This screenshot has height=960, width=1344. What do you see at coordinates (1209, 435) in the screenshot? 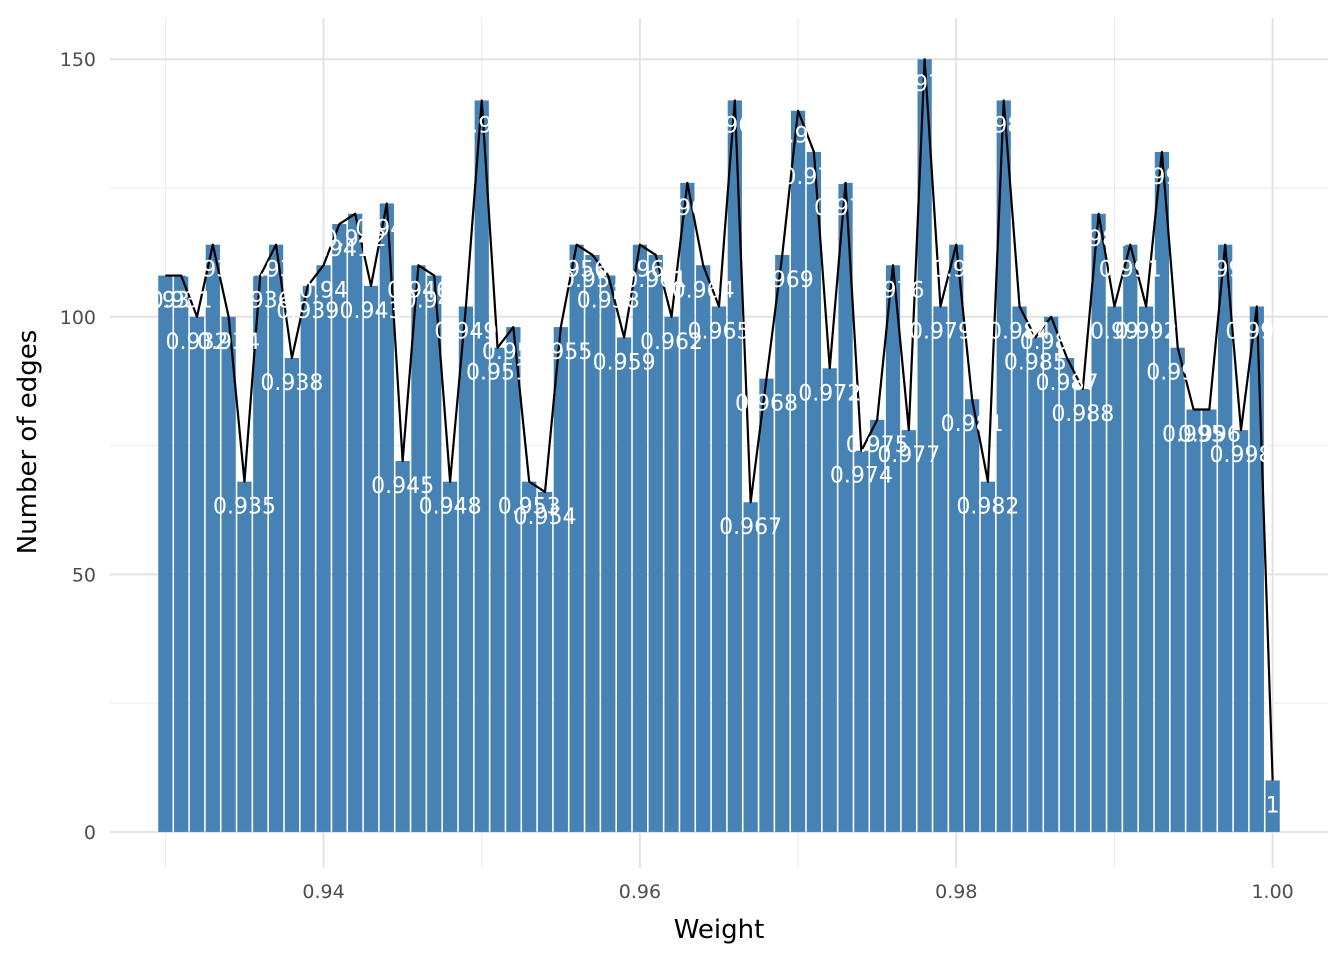
I see `bar-label: 0.996` at bounding box center [1209, 435].